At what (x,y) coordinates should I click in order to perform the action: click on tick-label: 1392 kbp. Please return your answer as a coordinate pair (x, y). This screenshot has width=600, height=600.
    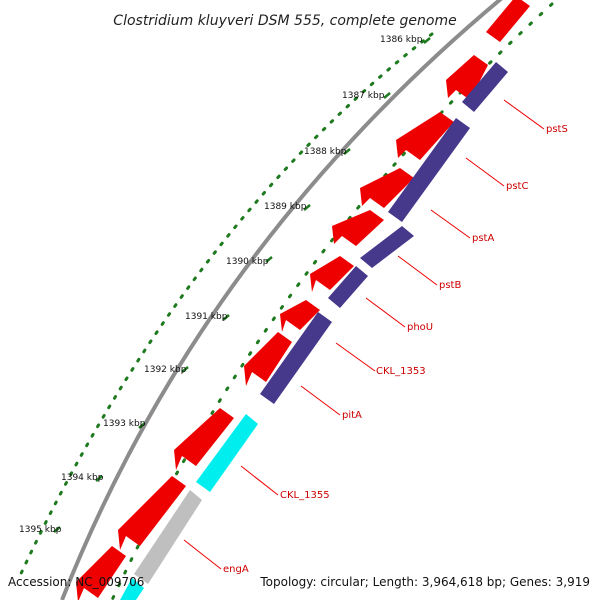
    Looking at the image, I should click on (165, 370).